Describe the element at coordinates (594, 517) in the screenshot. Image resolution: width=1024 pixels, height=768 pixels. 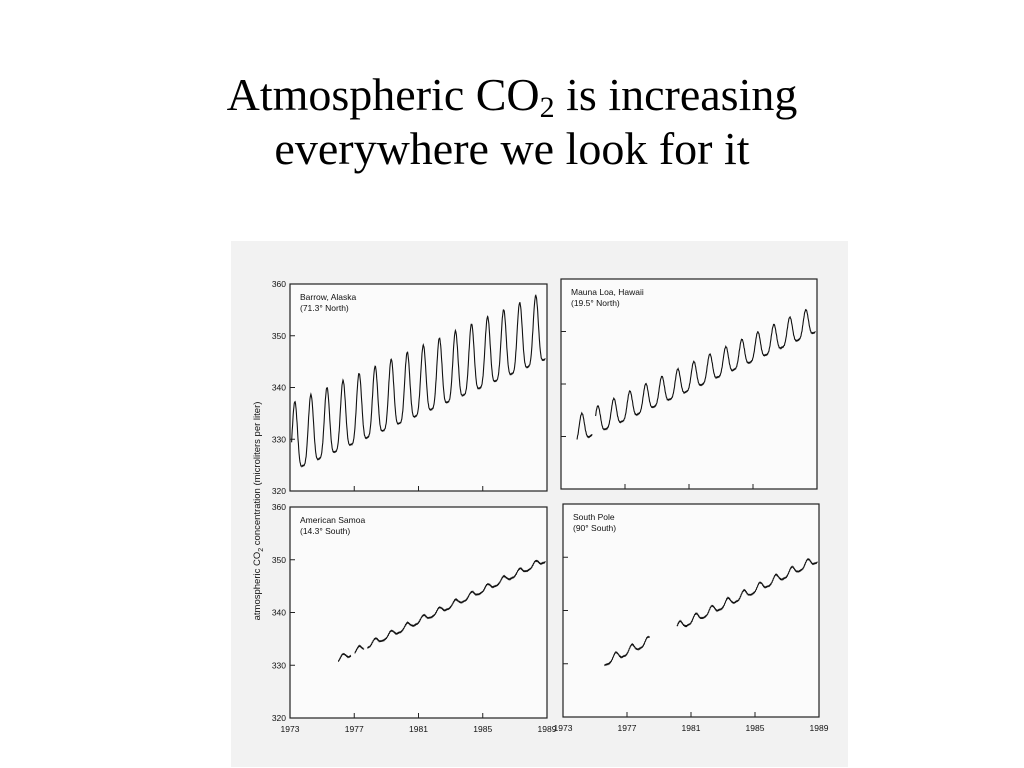
I see `panel-label-bottom-right: South Pole` at that location.